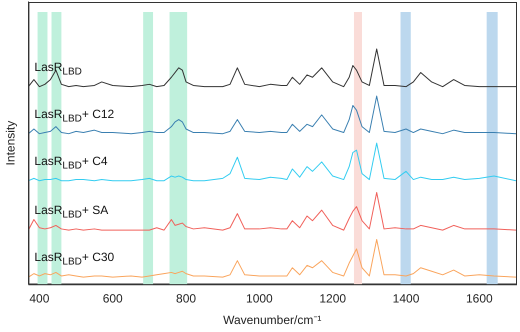  Describe the element at coordinates (113, 299) in the screenshot. I see `x-tick-label: 600` at that location.